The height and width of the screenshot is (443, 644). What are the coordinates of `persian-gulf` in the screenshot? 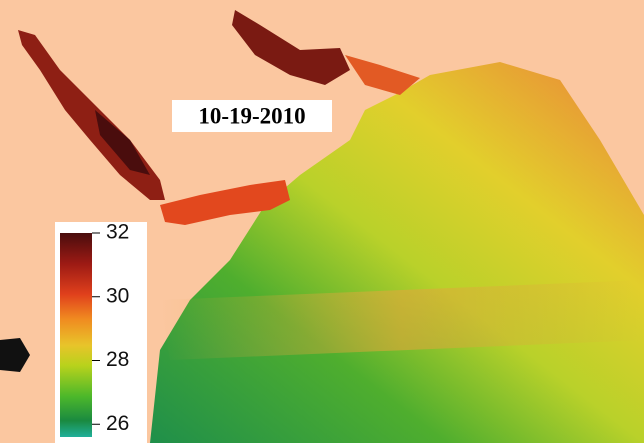 It's located at (291, 47).